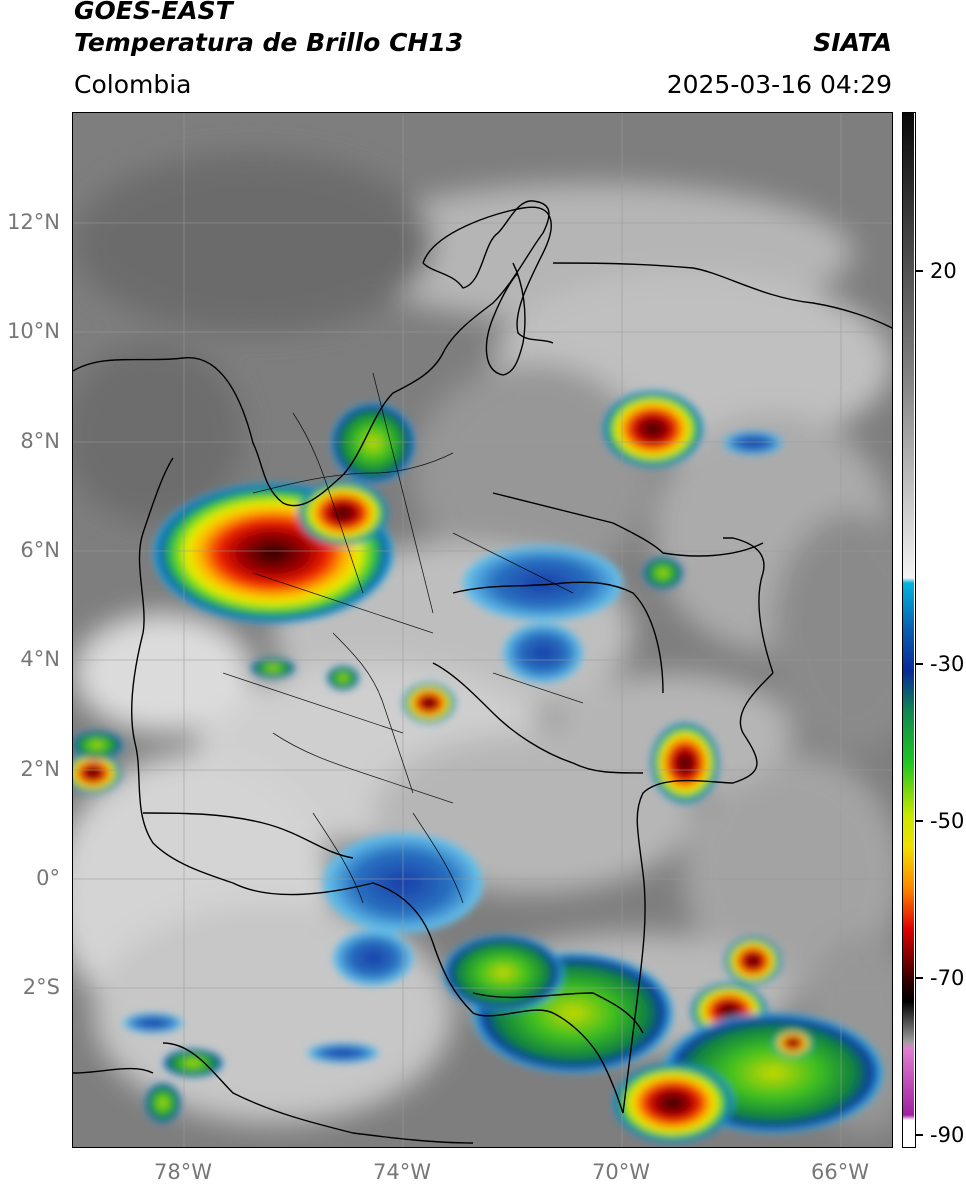 This screenshot has width=966, height=1190. Describe the element at coordinates (909, 630) in the screenshot. I see `colorbar` at that location.